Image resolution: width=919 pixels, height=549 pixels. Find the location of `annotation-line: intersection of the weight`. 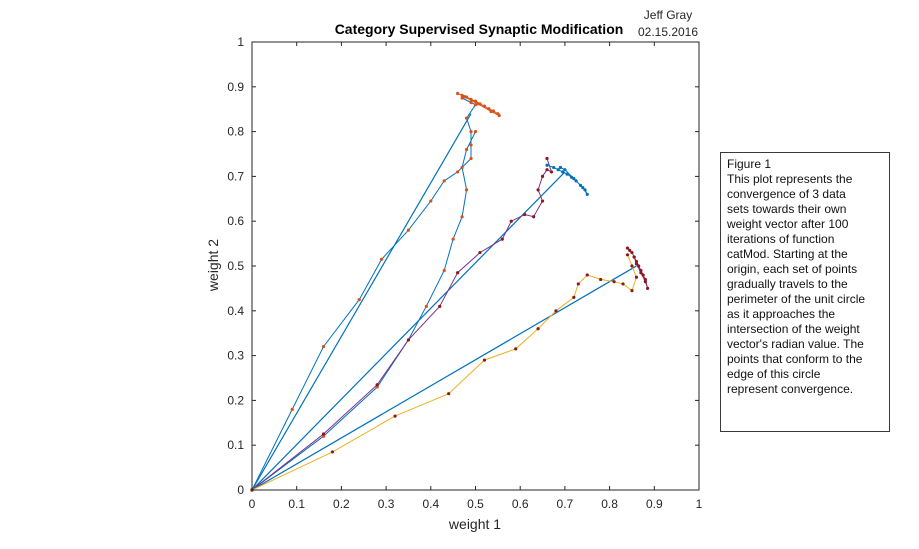

annotation-line: intersection of the weight is located at coordinates (793, 329).